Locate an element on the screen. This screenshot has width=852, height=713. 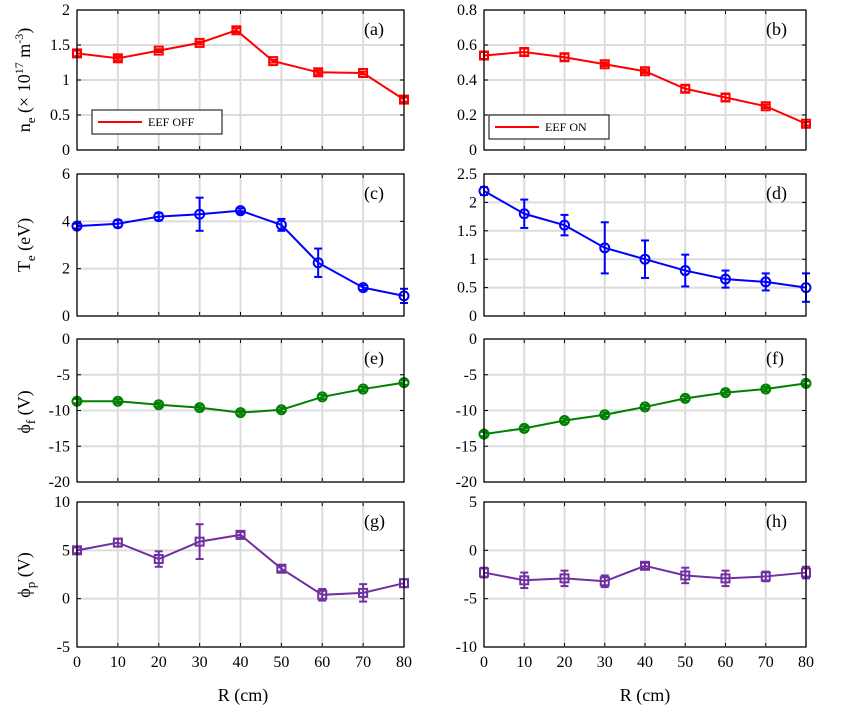
y-tick-label: 4 is located at coordinates (66, 221).